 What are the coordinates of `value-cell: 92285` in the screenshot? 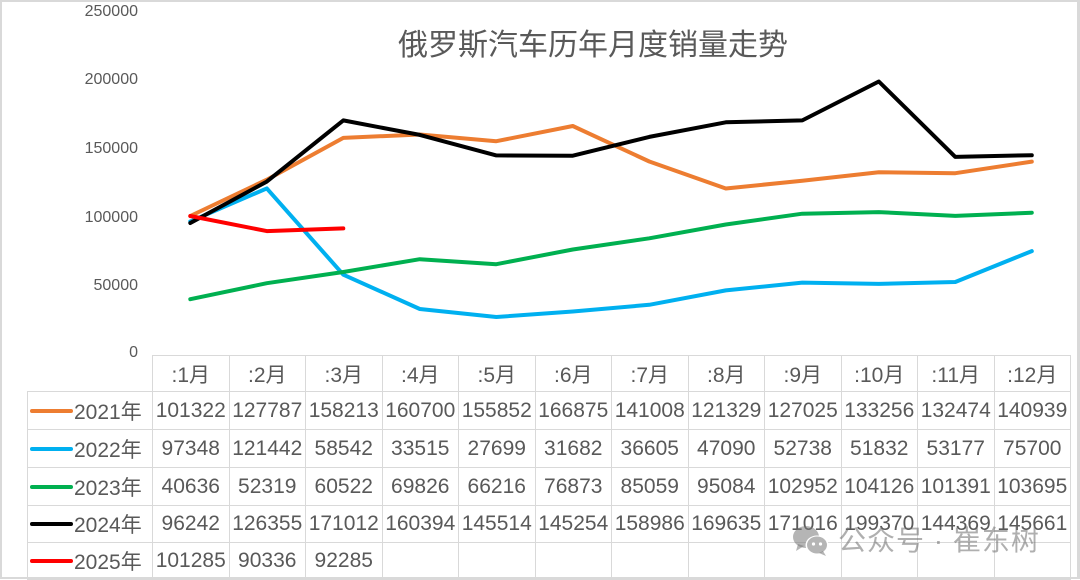 It's located at (344, 561).